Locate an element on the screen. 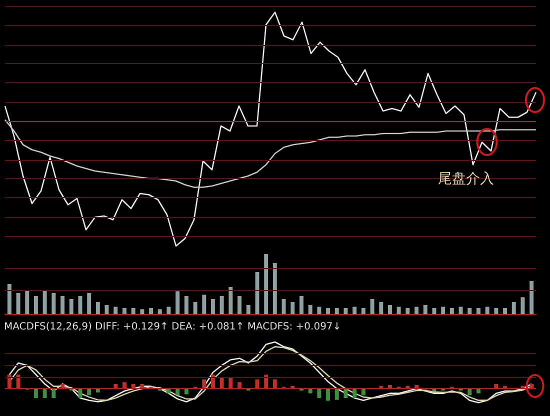 The image size is (550, 416). annotation: 尾盘介入 is located at coordinates (466, 179).